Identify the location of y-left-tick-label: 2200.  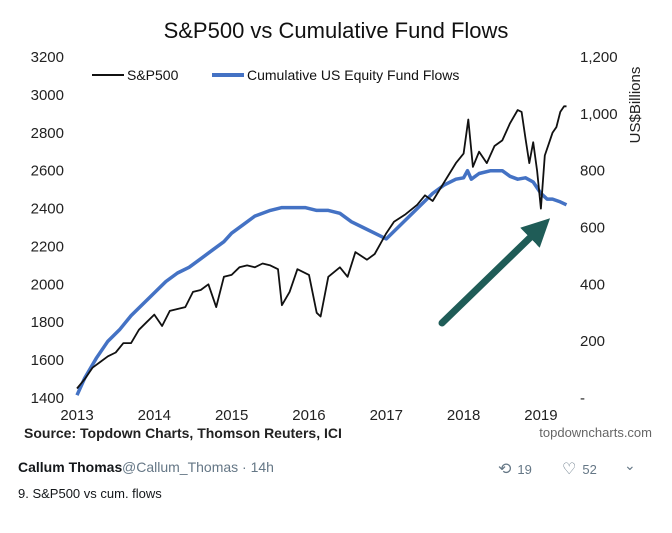
(47, 246).